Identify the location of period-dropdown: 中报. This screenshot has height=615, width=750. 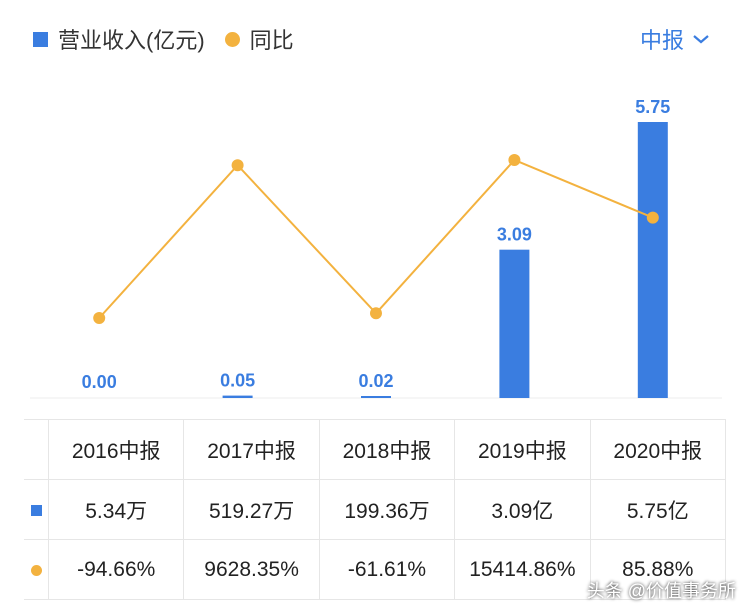
(675, 39).